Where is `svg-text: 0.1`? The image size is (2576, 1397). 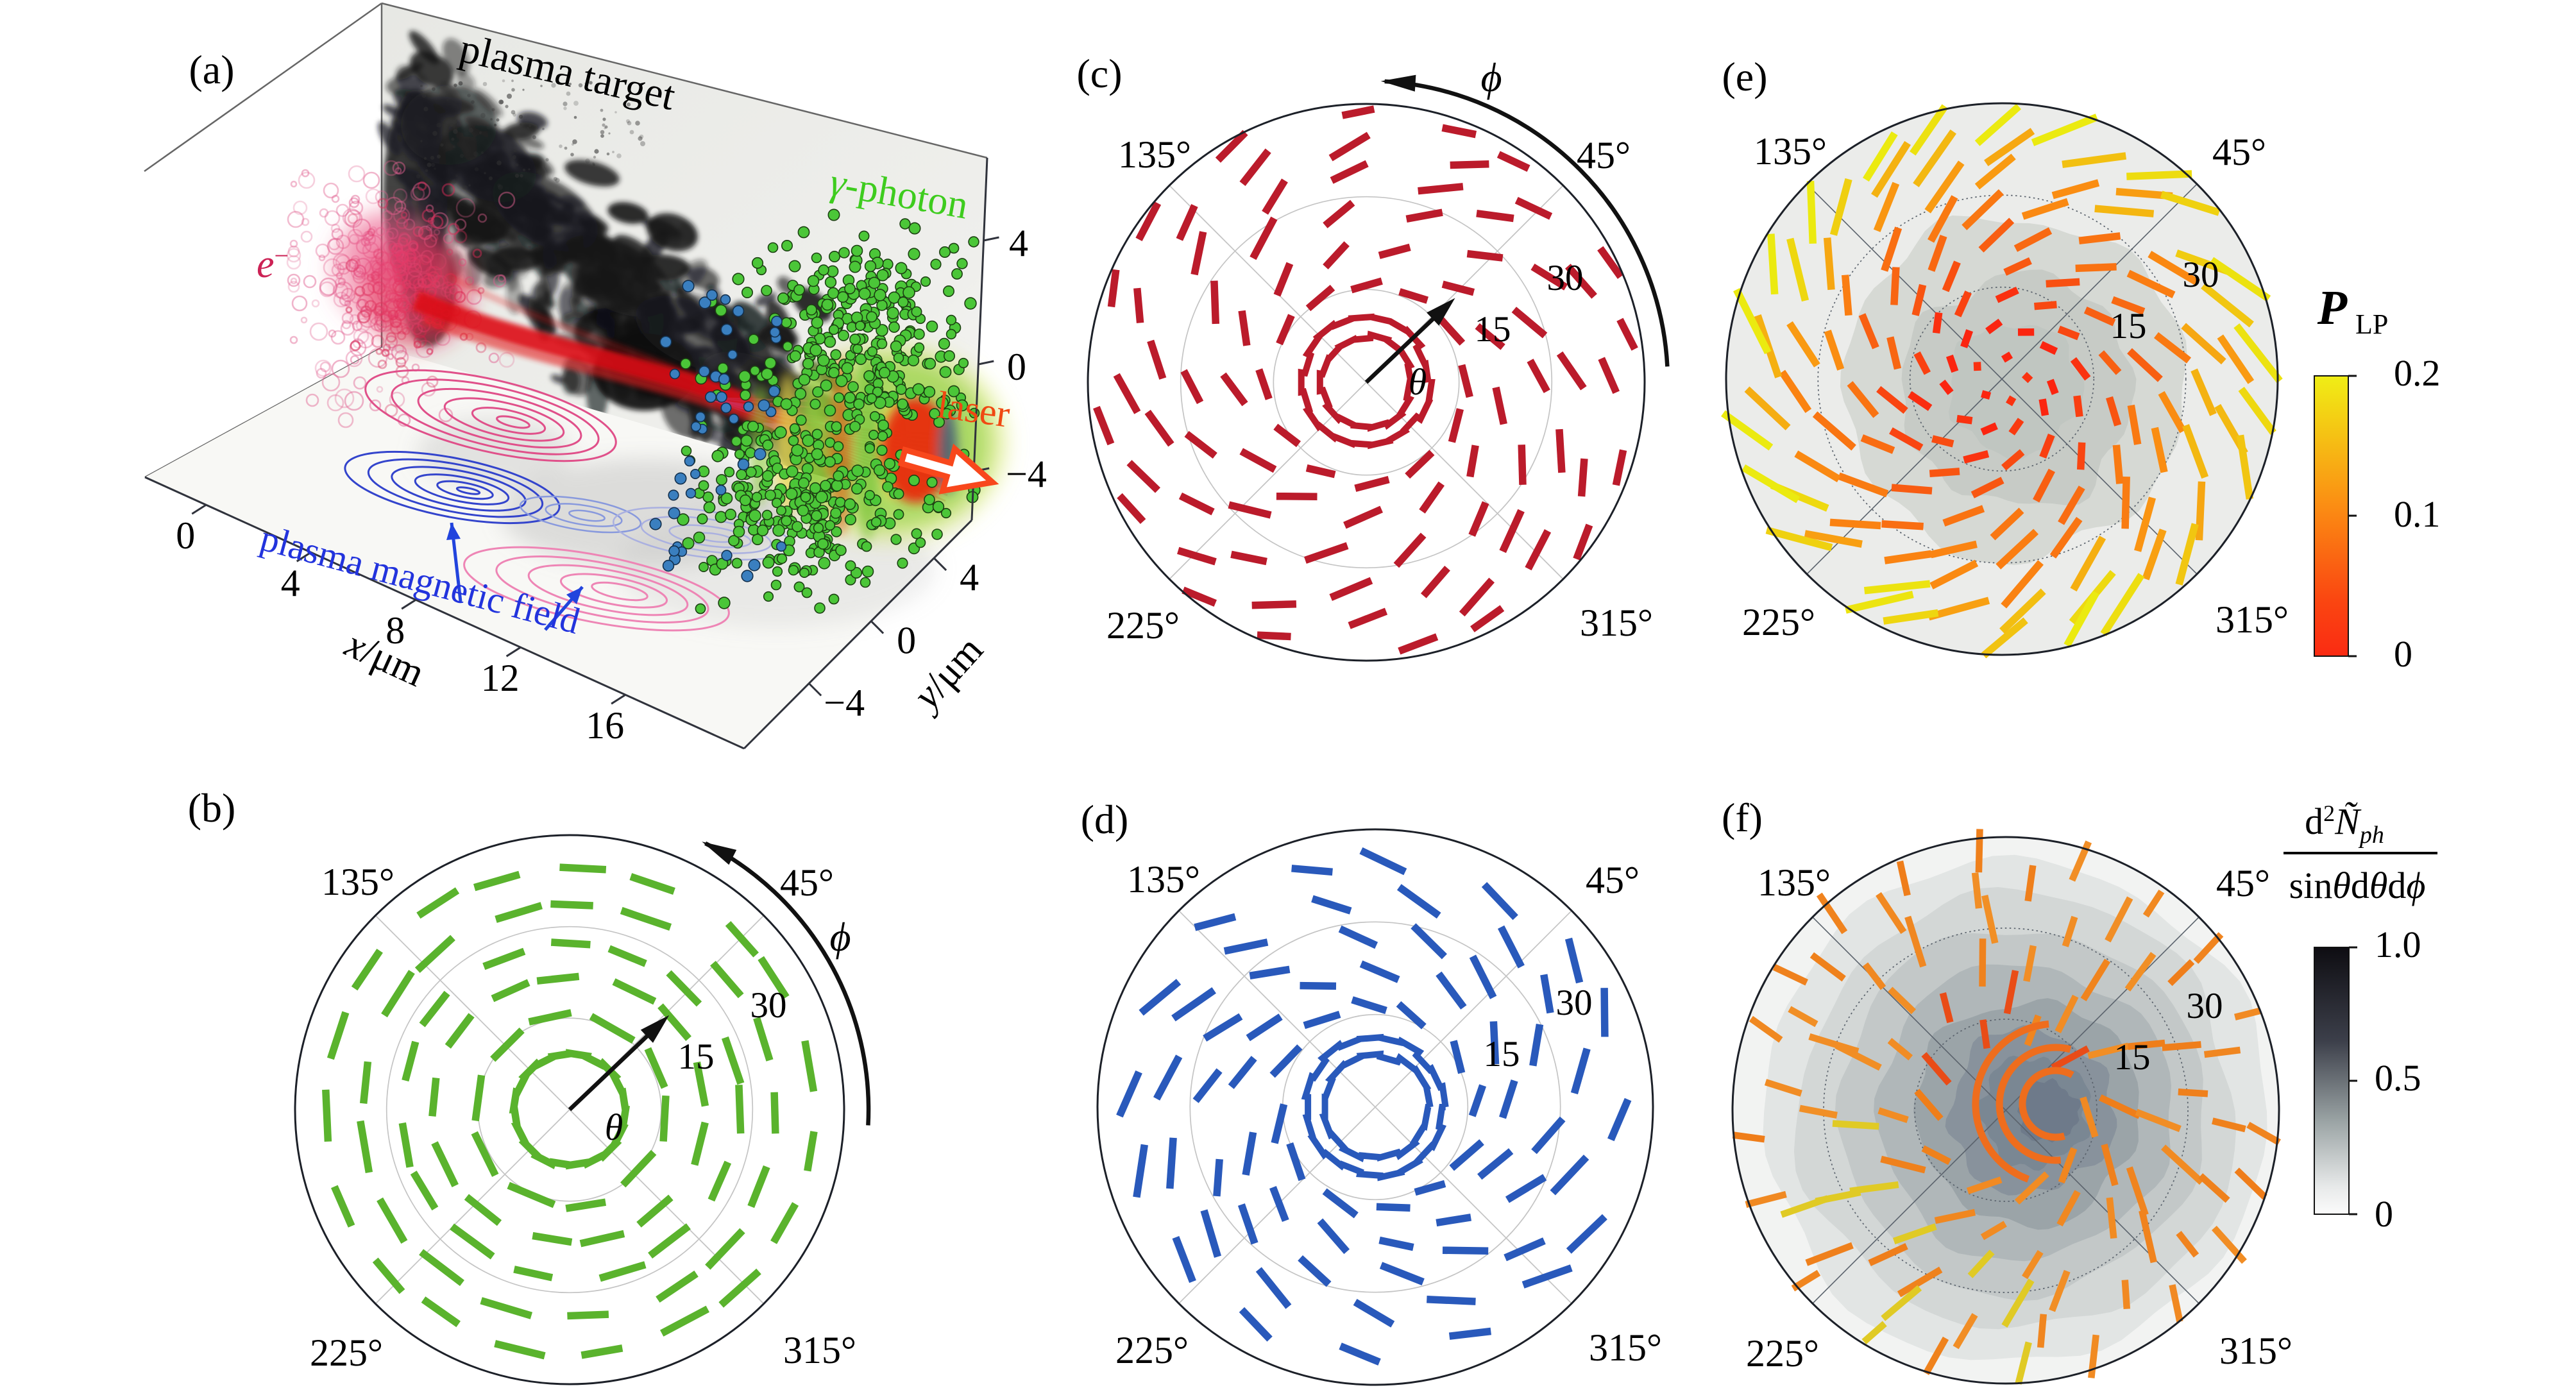 svg-text: 0.1 is located at coordinates (2417, 514).